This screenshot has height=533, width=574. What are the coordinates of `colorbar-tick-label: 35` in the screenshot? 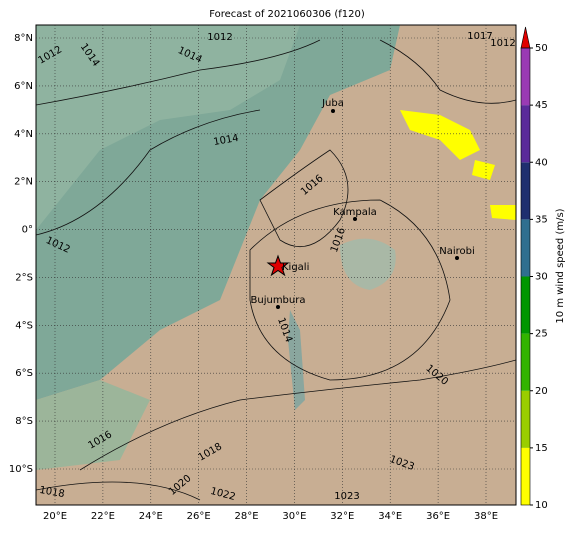 It's located at (541, 219).